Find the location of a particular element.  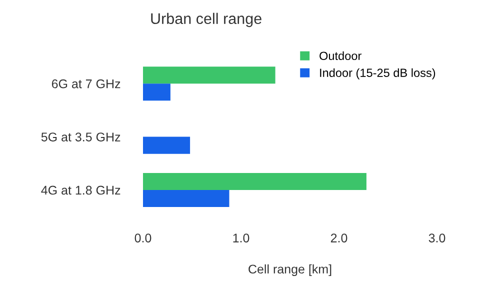

x-tick-label: 0.0 is located at coordinates (143, 238).